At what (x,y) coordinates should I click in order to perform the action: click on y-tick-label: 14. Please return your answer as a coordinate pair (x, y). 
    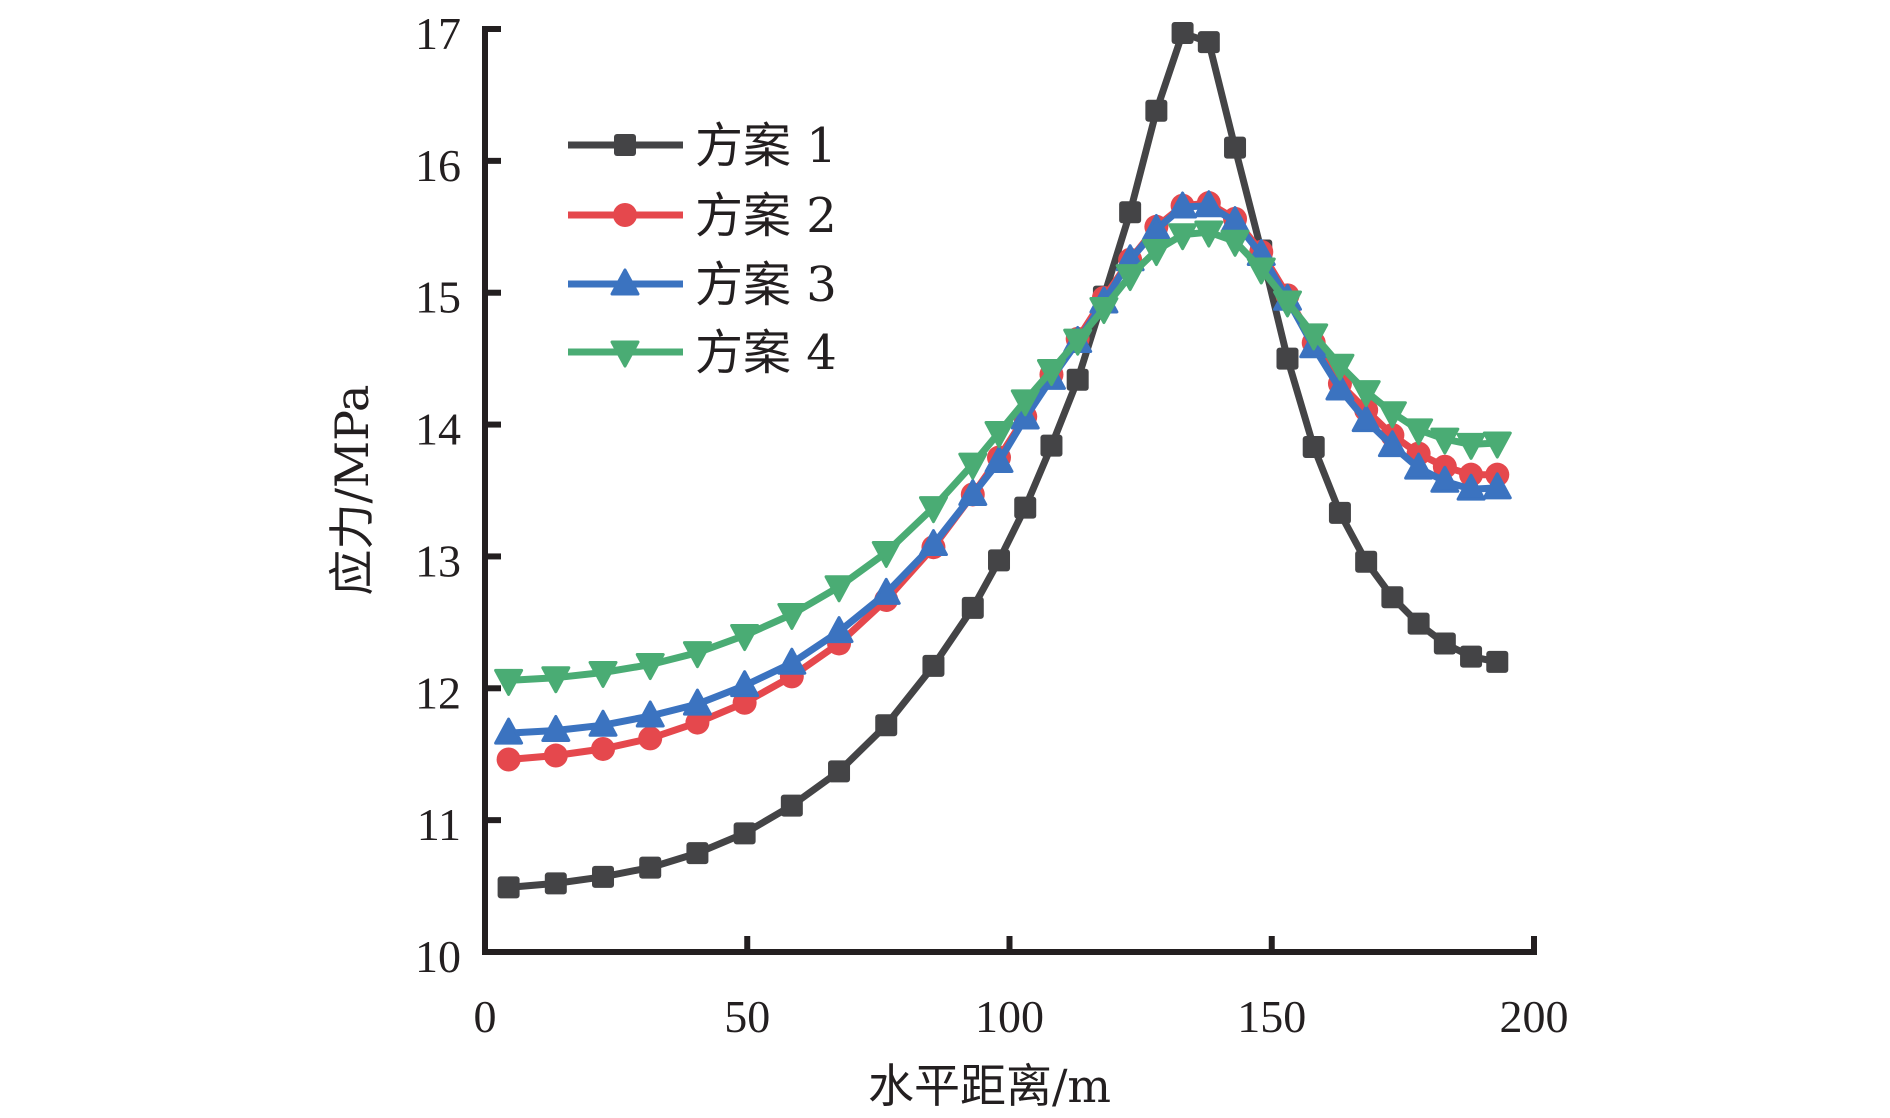
    Looking at the image, I should click on (438, 429).